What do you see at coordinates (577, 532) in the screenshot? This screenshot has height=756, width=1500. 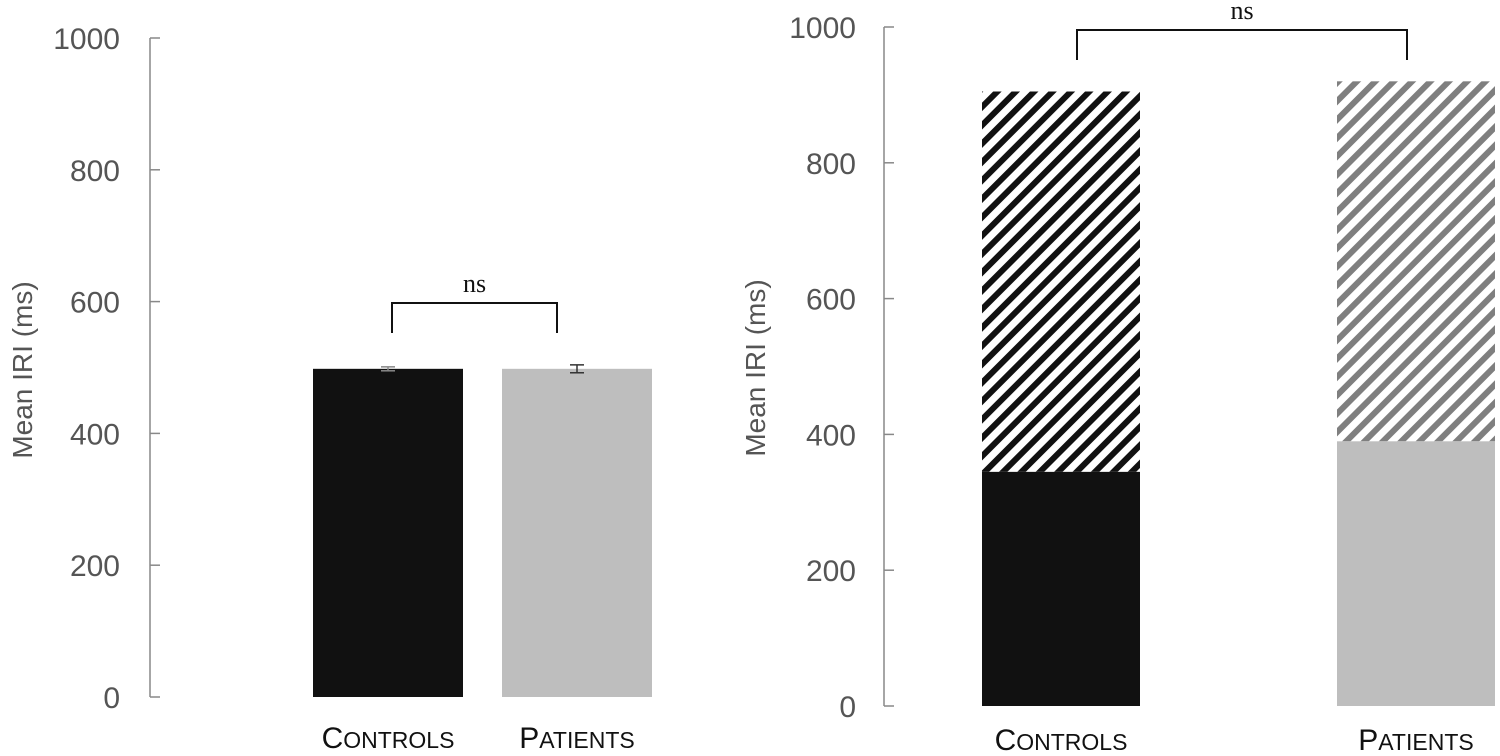 I see `bar-patients` at bounding box center [577, 532].